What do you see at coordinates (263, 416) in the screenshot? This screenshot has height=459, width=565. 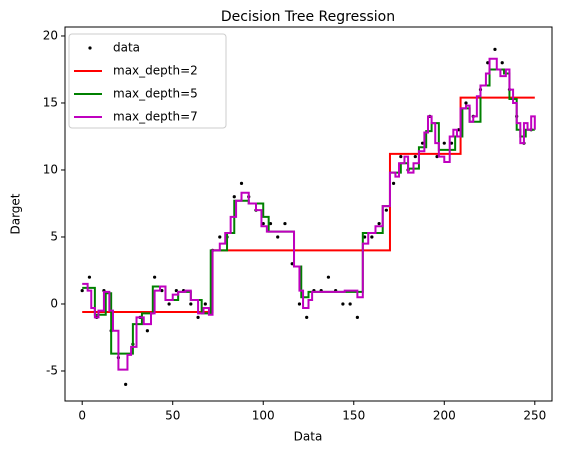 I see `x-tick-label: 100` at bounding box center [263, 416].